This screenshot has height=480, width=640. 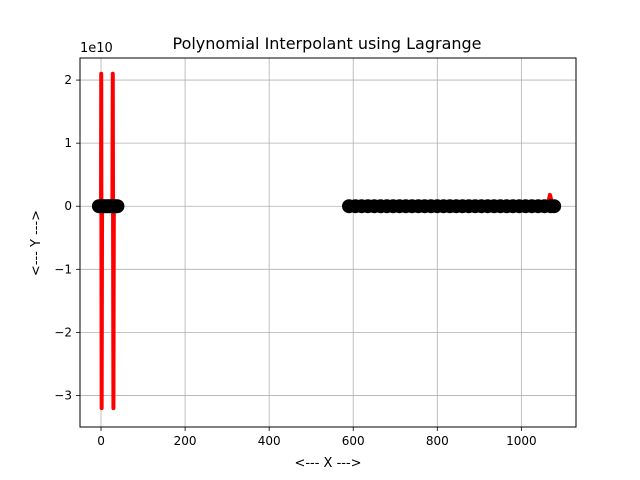 What do you see at coordinates (68, 206) in the screenshot?
I see `y-tick-label: 0` at bounding box center [68, 206].